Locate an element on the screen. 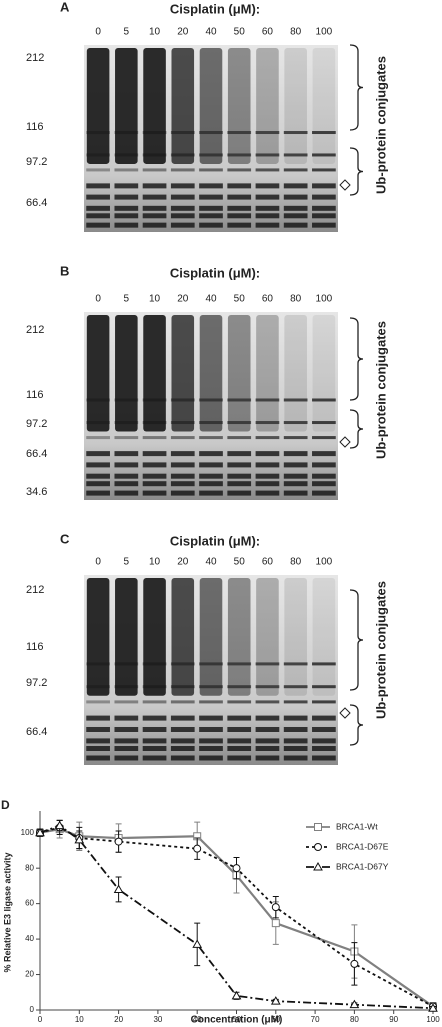 The image size is (442, 1027). x-tick-label: 0 is located at coordinates (40, 1019).